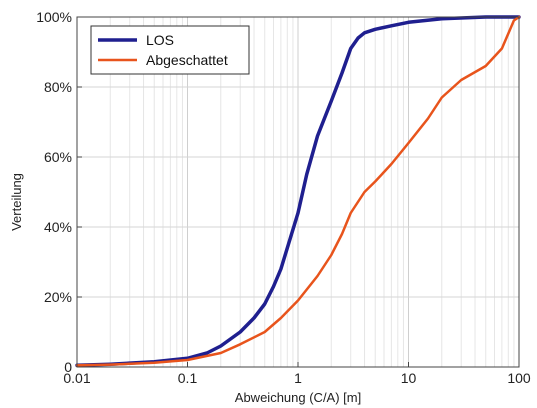  I want to click on legend-label-abgeschattet: Abgeschattet, so click(187, 60).